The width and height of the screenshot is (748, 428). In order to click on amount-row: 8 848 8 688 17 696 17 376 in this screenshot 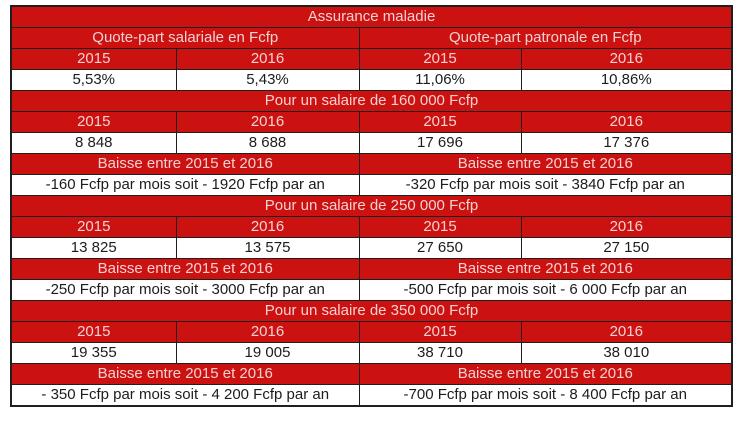, I will do `click(371, 143)`.